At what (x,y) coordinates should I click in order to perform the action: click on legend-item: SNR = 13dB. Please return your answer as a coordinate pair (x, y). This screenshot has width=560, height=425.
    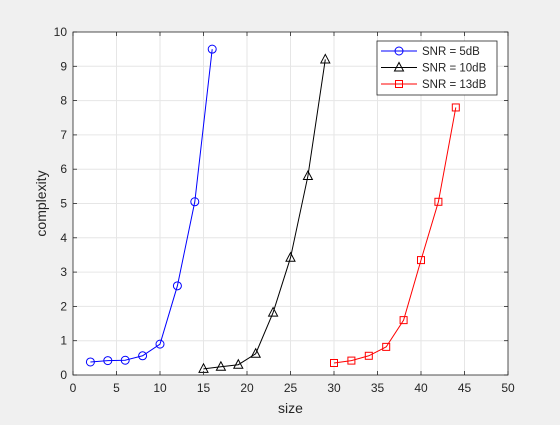
    Looking at the image, I should click on (434, 85).